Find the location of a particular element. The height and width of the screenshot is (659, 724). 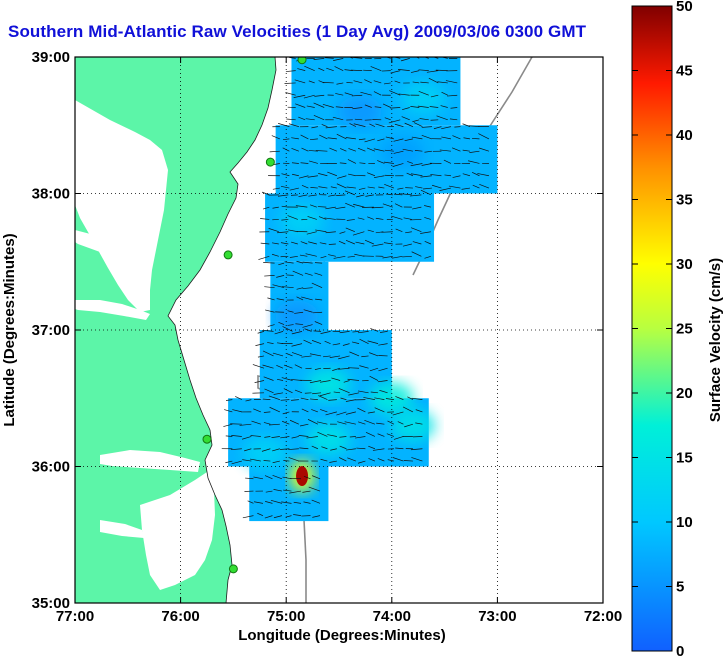

radar-sites is located at coordinates (254, 315).